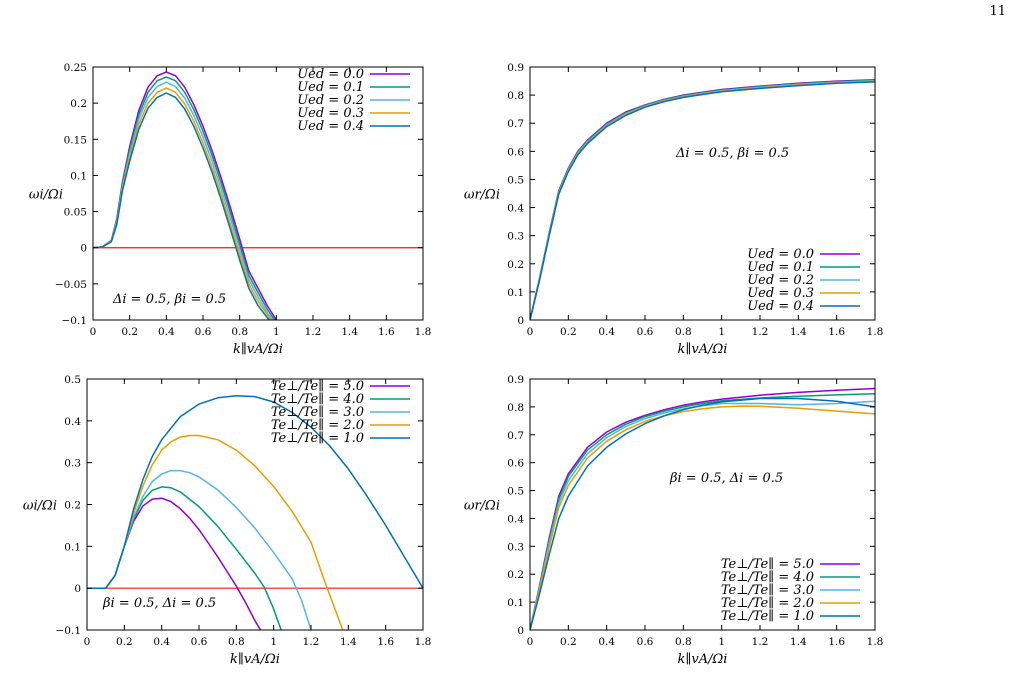 This screenshot has height=680, width=1024. What do you see at coordinates (515, 408) in the screenshot?
I see `y-tick-label: 0.8` at bounding box center [515, 408].